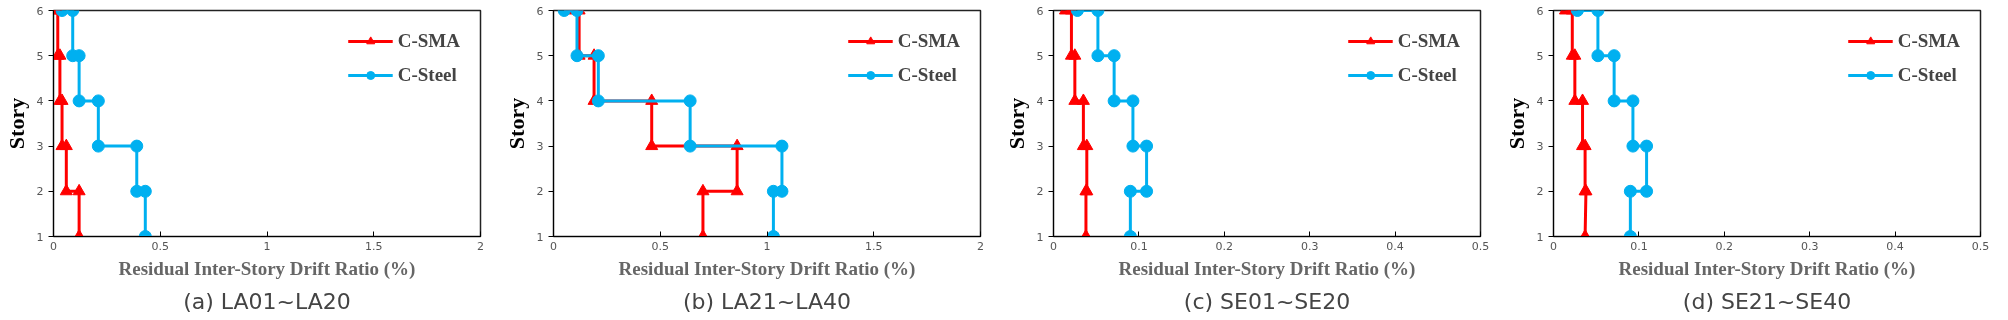 The width and height of the screenshot is (2008, 320). What do you see at coordinates (1267, 301) in the screenshot?
I see `text: (c) SE01~SE20` at bounding box center [1267, 301].